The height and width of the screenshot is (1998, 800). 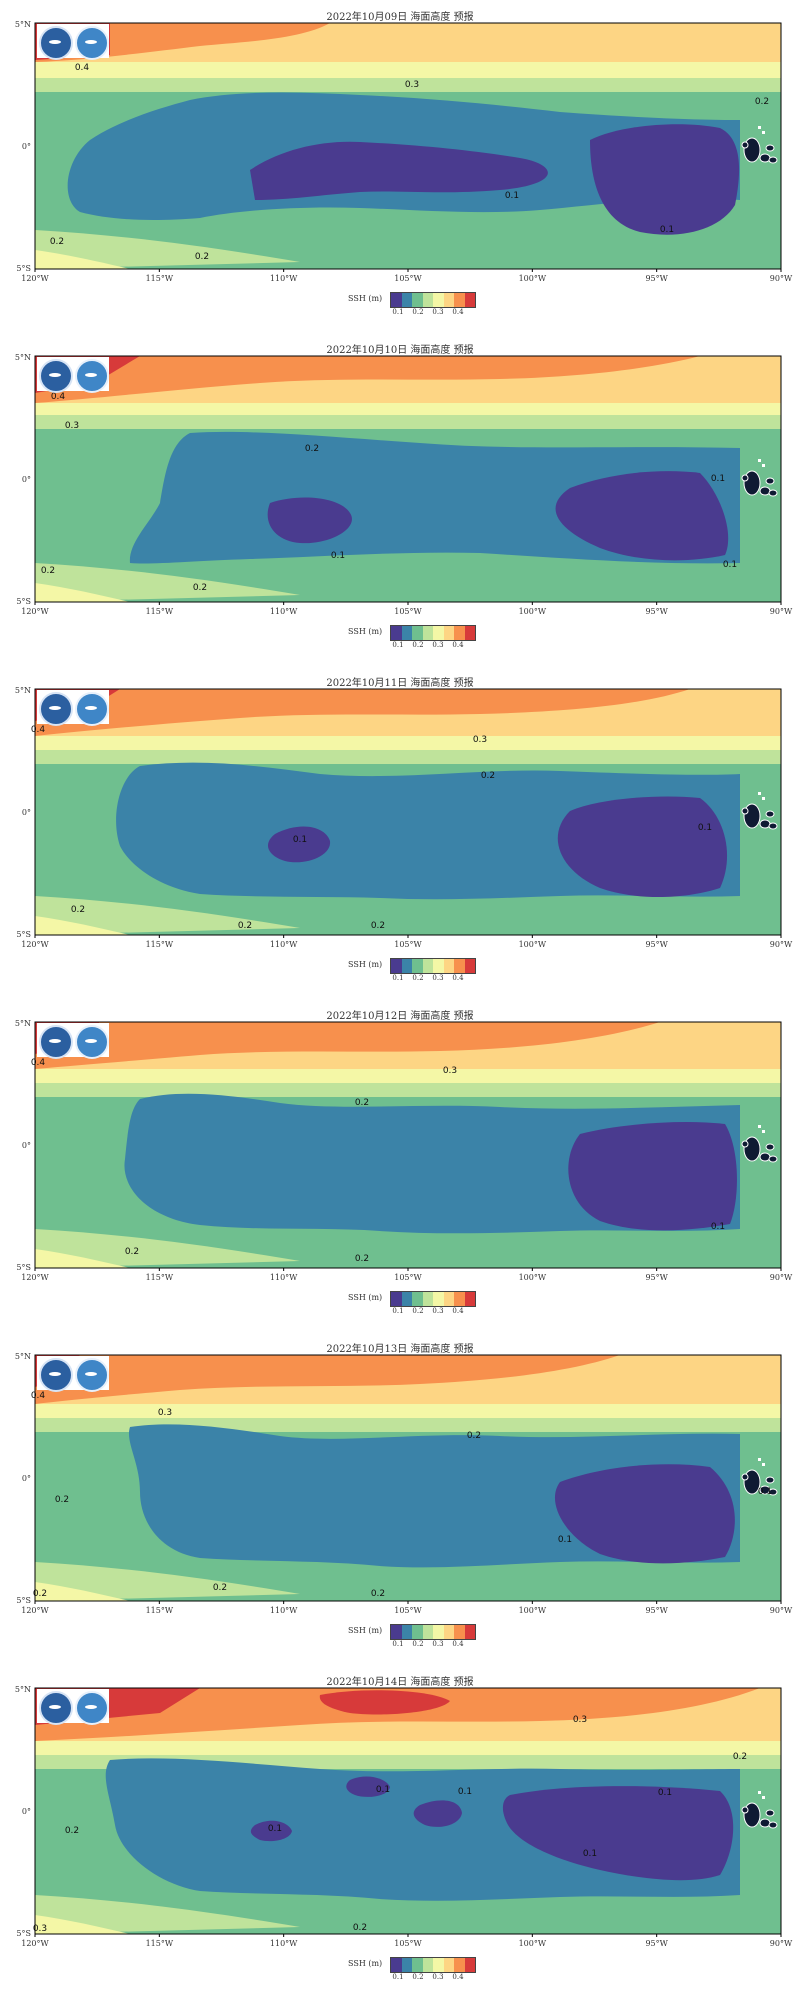 What do you see at coordinates (38, 1063) in the screenshot?
I see `contour-label: 0.4` at bounding box center [38, 1063].